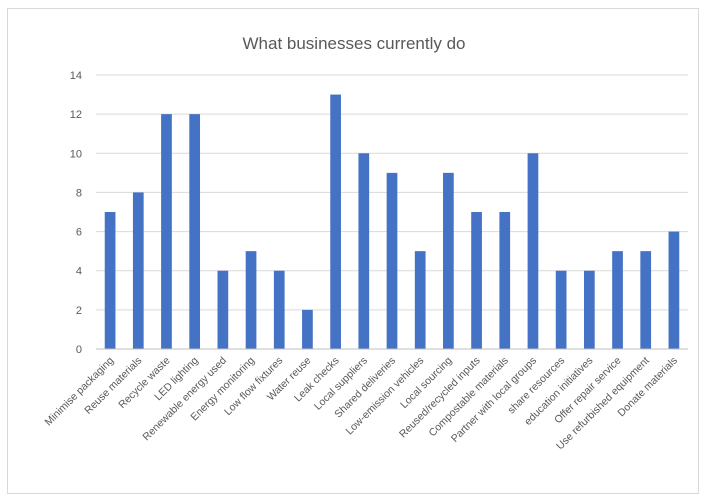 The width and height of the screenshot is (705, 500). What do you see at coordinates (79, 272) in the screenshot?
I see `y-tick-label: 4` at bounding box center [79, 272].